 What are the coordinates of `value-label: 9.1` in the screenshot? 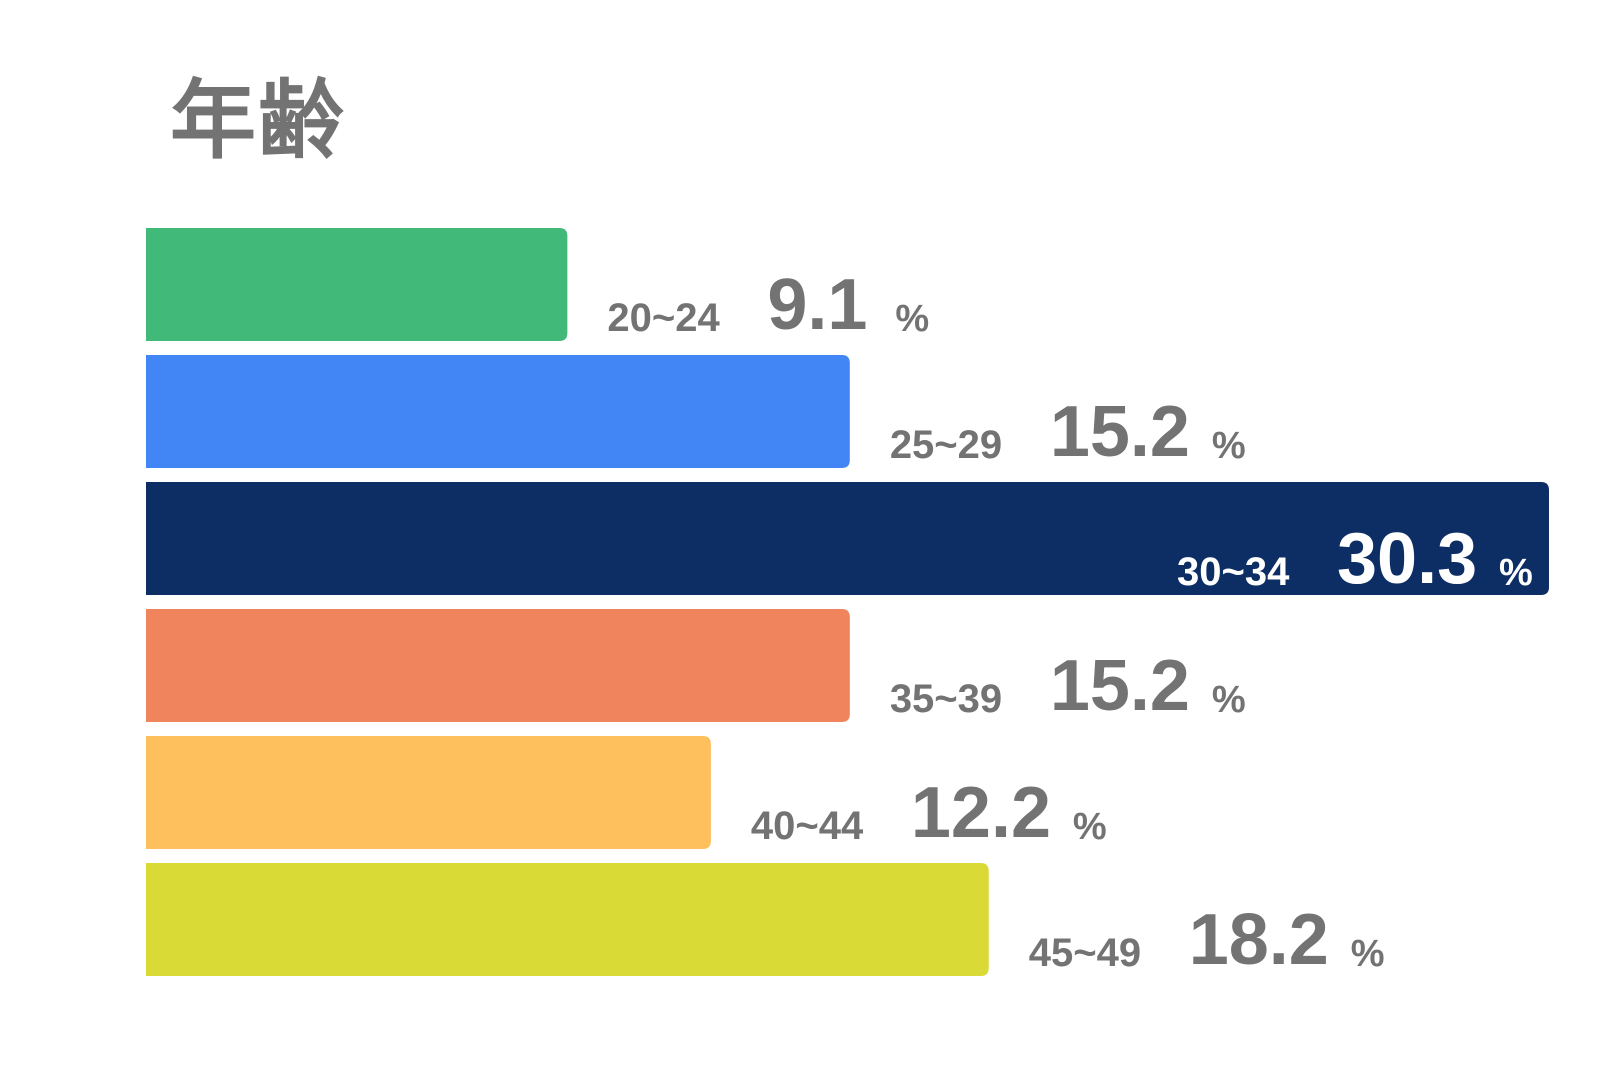 It's located at (817, 305).